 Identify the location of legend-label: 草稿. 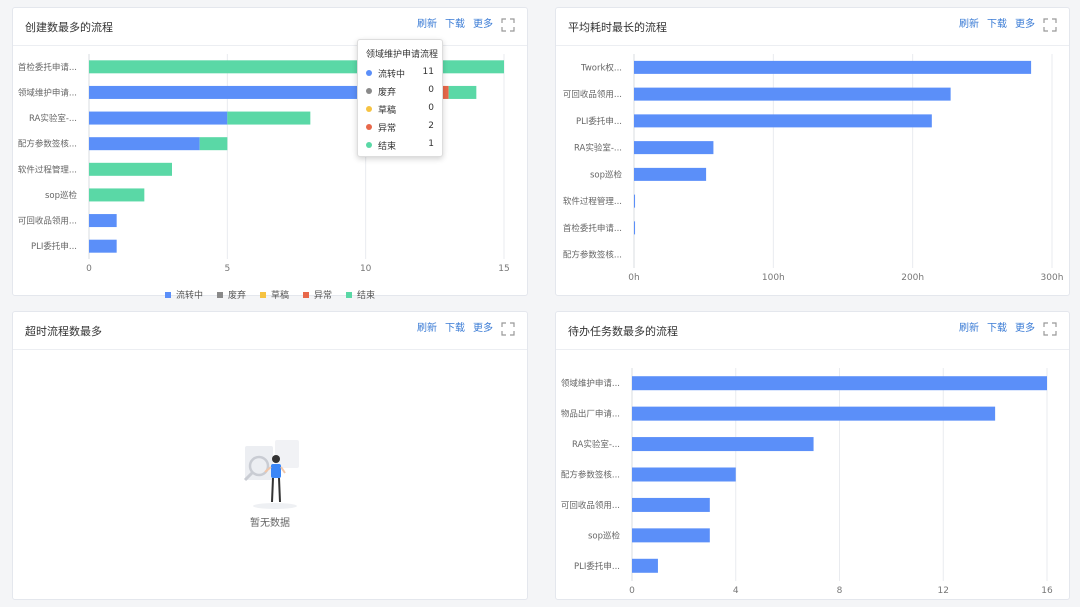
(279, 296).